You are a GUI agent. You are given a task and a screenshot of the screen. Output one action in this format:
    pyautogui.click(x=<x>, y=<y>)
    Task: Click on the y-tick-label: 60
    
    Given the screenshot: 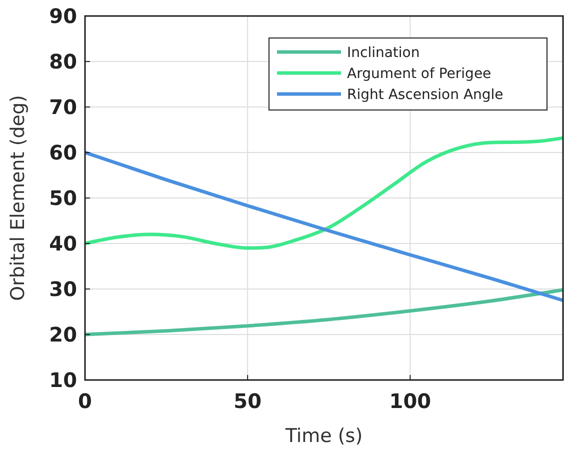 What is the action you would take?
    pyautogui.click(x=63, y=152)
    